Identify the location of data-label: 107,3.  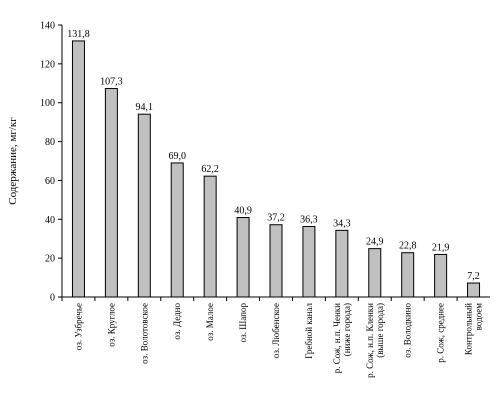
(111, 82).